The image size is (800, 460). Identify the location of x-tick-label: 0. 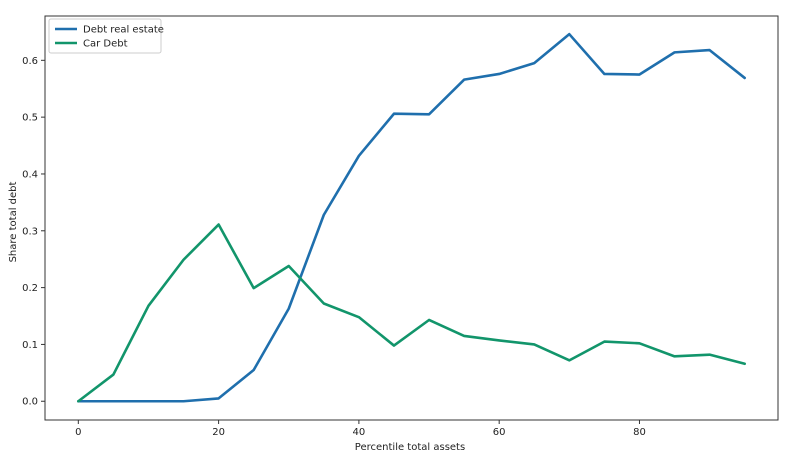
(78, 432).